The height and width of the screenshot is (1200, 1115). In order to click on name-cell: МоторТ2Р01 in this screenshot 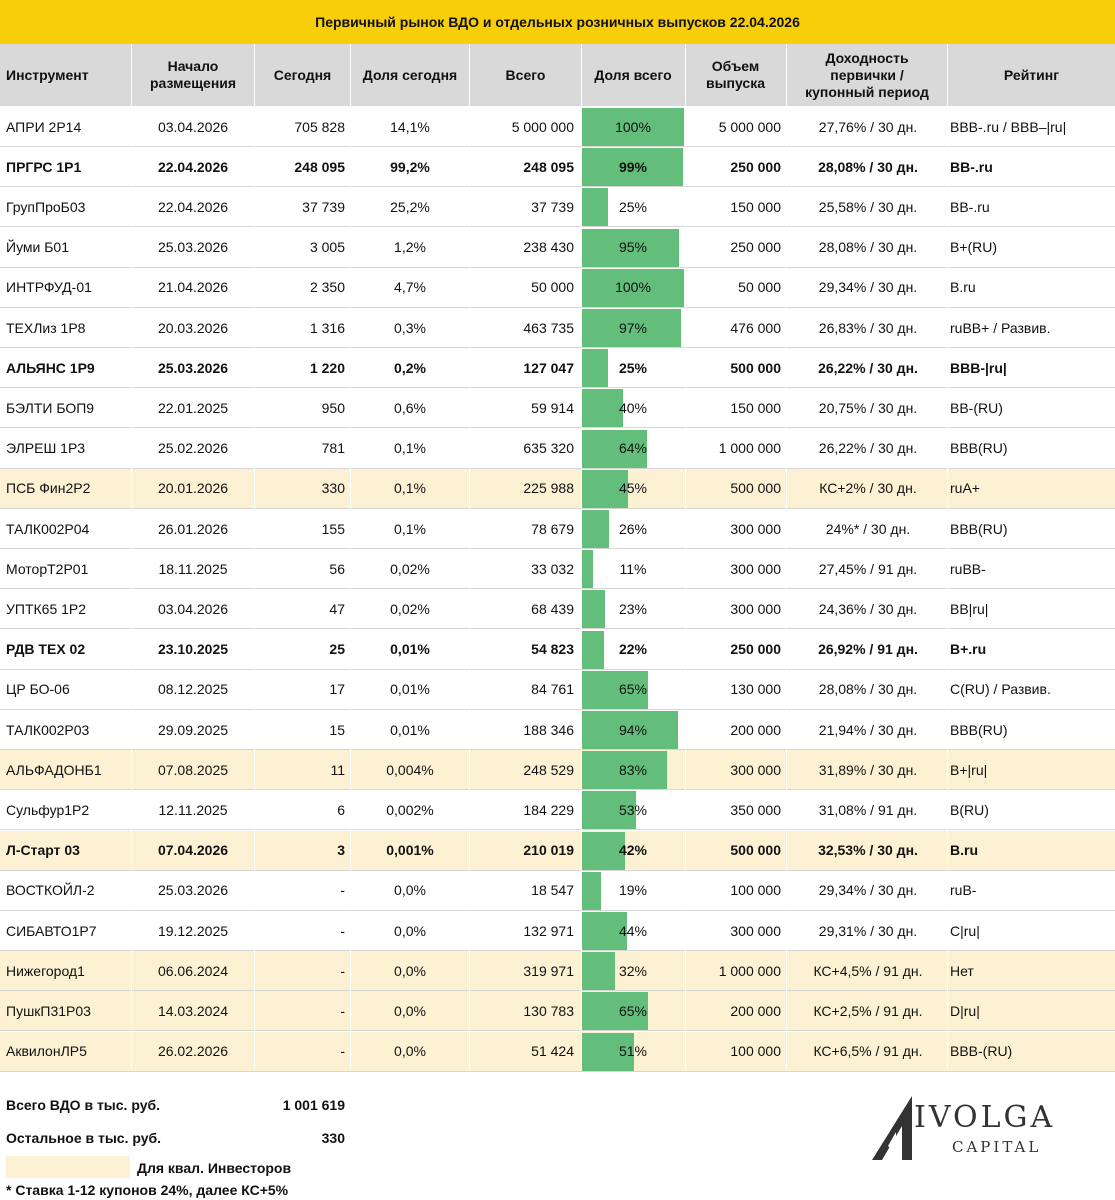, I will do `click(47, 568)`.